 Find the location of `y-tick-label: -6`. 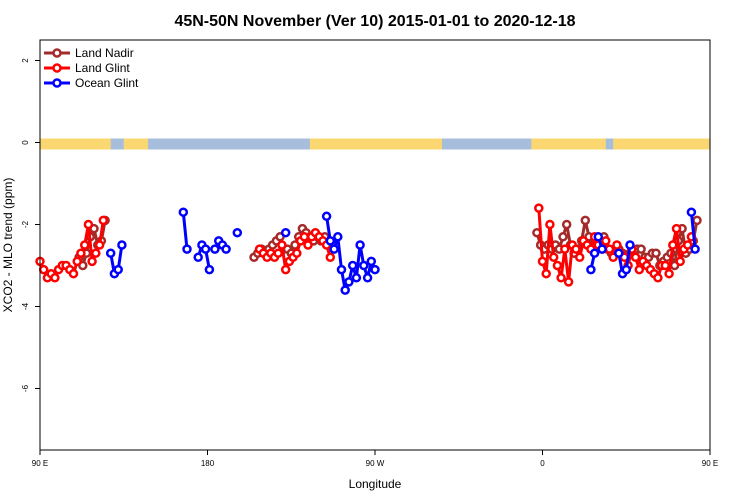

y-tick-label: -6 is located at coordinates (25, 388).